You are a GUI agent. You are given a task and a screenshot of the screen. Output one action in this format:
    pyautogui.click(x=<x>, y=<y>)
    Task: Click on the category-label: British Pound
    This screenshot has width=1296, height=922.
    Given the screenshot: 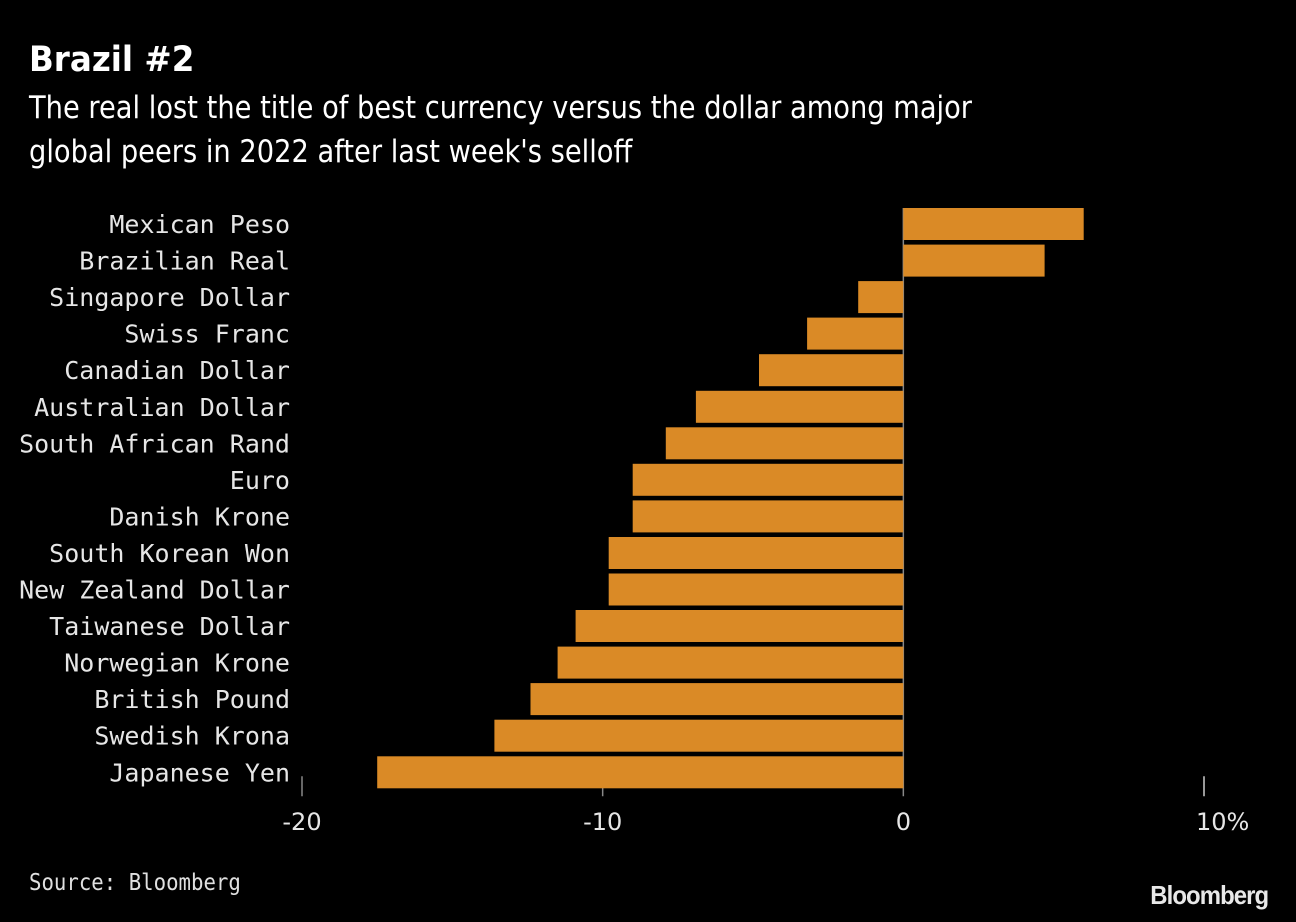 What is the action you would take?
    pyautogui.click(x=192, y=699)
    